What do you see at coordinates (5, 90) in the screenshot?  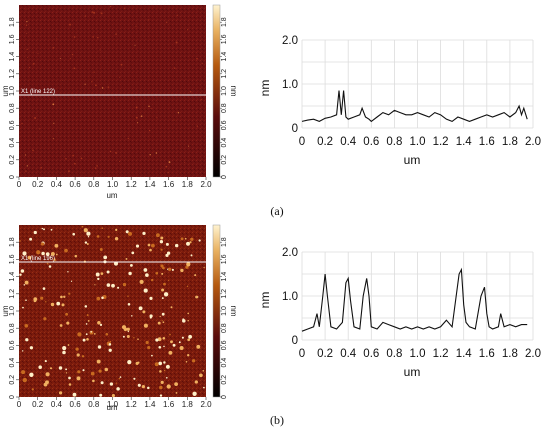 I see `afm-image-a-ylabel: um` at bounding box center [5, 90].